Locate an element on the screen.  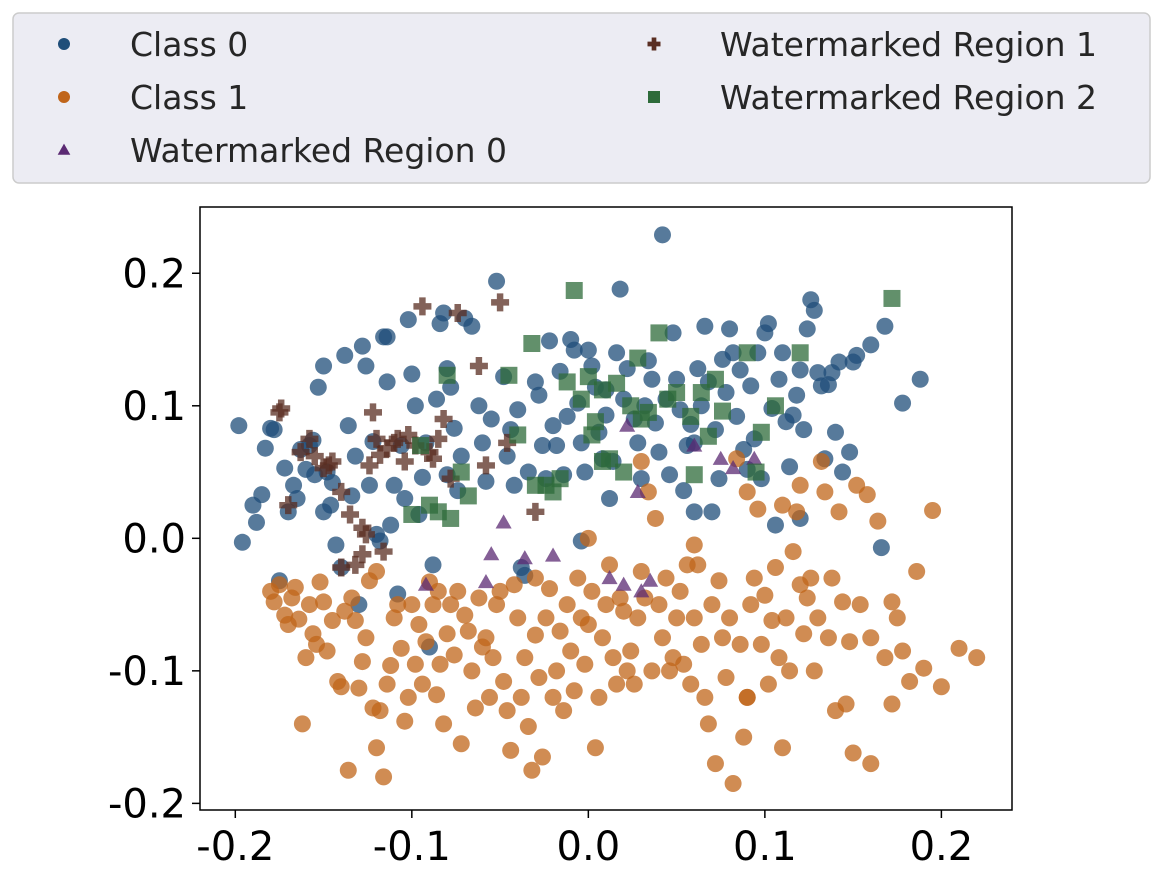
legend-label-2: Watermarked Region 0 is located at coordinates (318, 150).